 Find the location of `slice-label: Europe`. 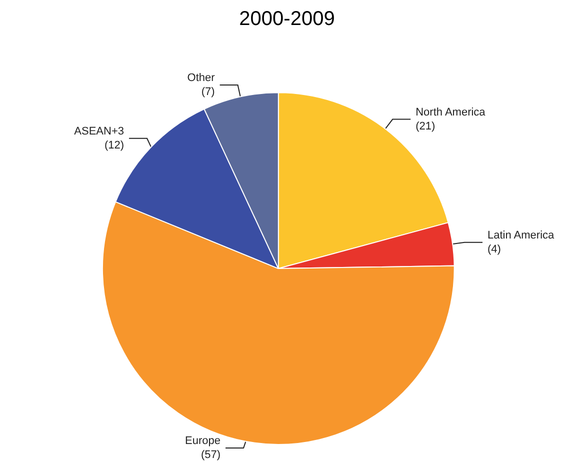

slice-label: Europe is located at coordinates (203, 441).